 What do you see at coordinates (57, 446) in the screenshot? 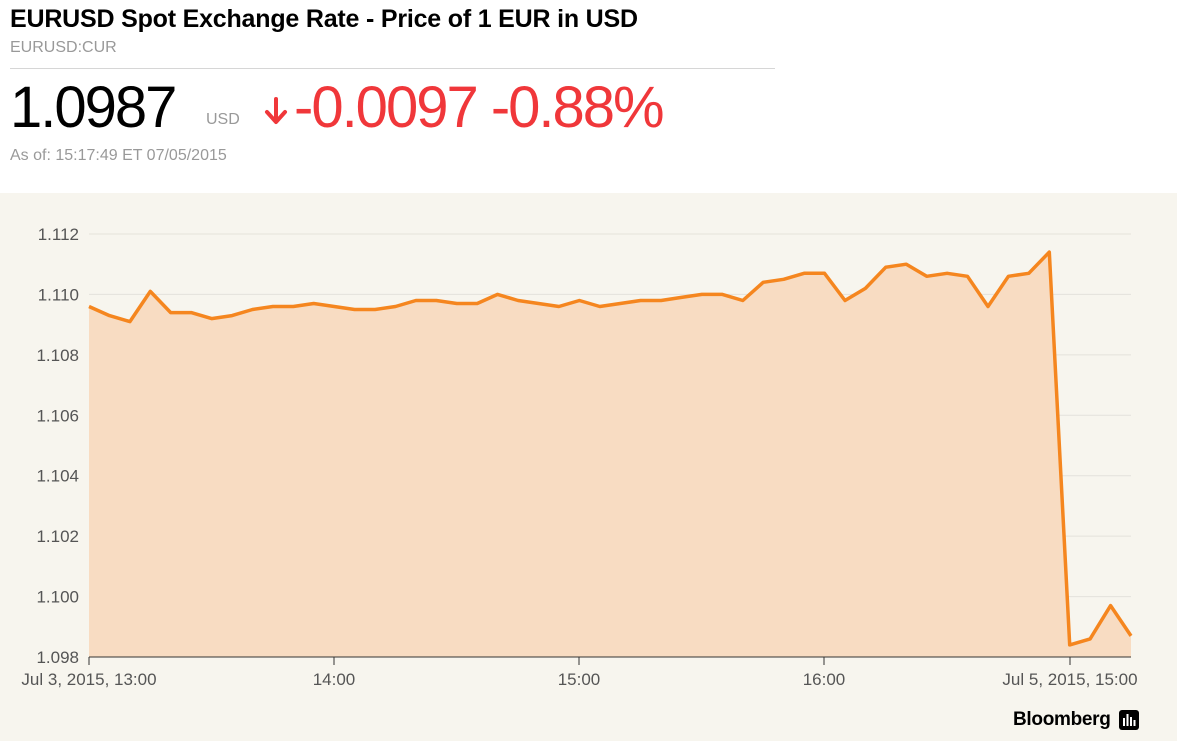
I see `y-axis-tick-labels: 1.098 1.100 1.102 1.104 1.106 1.108 1.110 1.112` at bounding box center [57, 446].